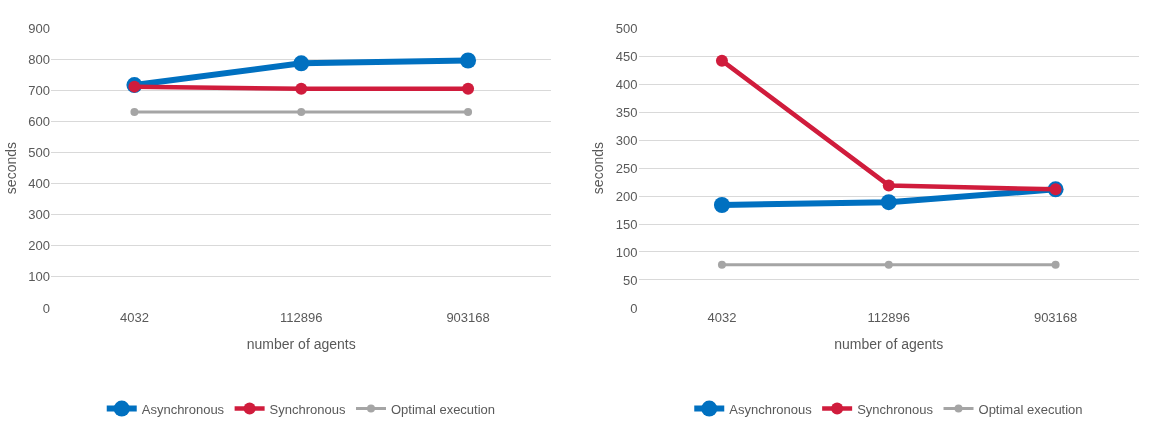 Image resolution: width=1159 pixels, height=434 pixels. What do you see at coordinates (39, 121) in the screenshot?
I see `y-tick-label: 600` at bounding box center [39, 121].